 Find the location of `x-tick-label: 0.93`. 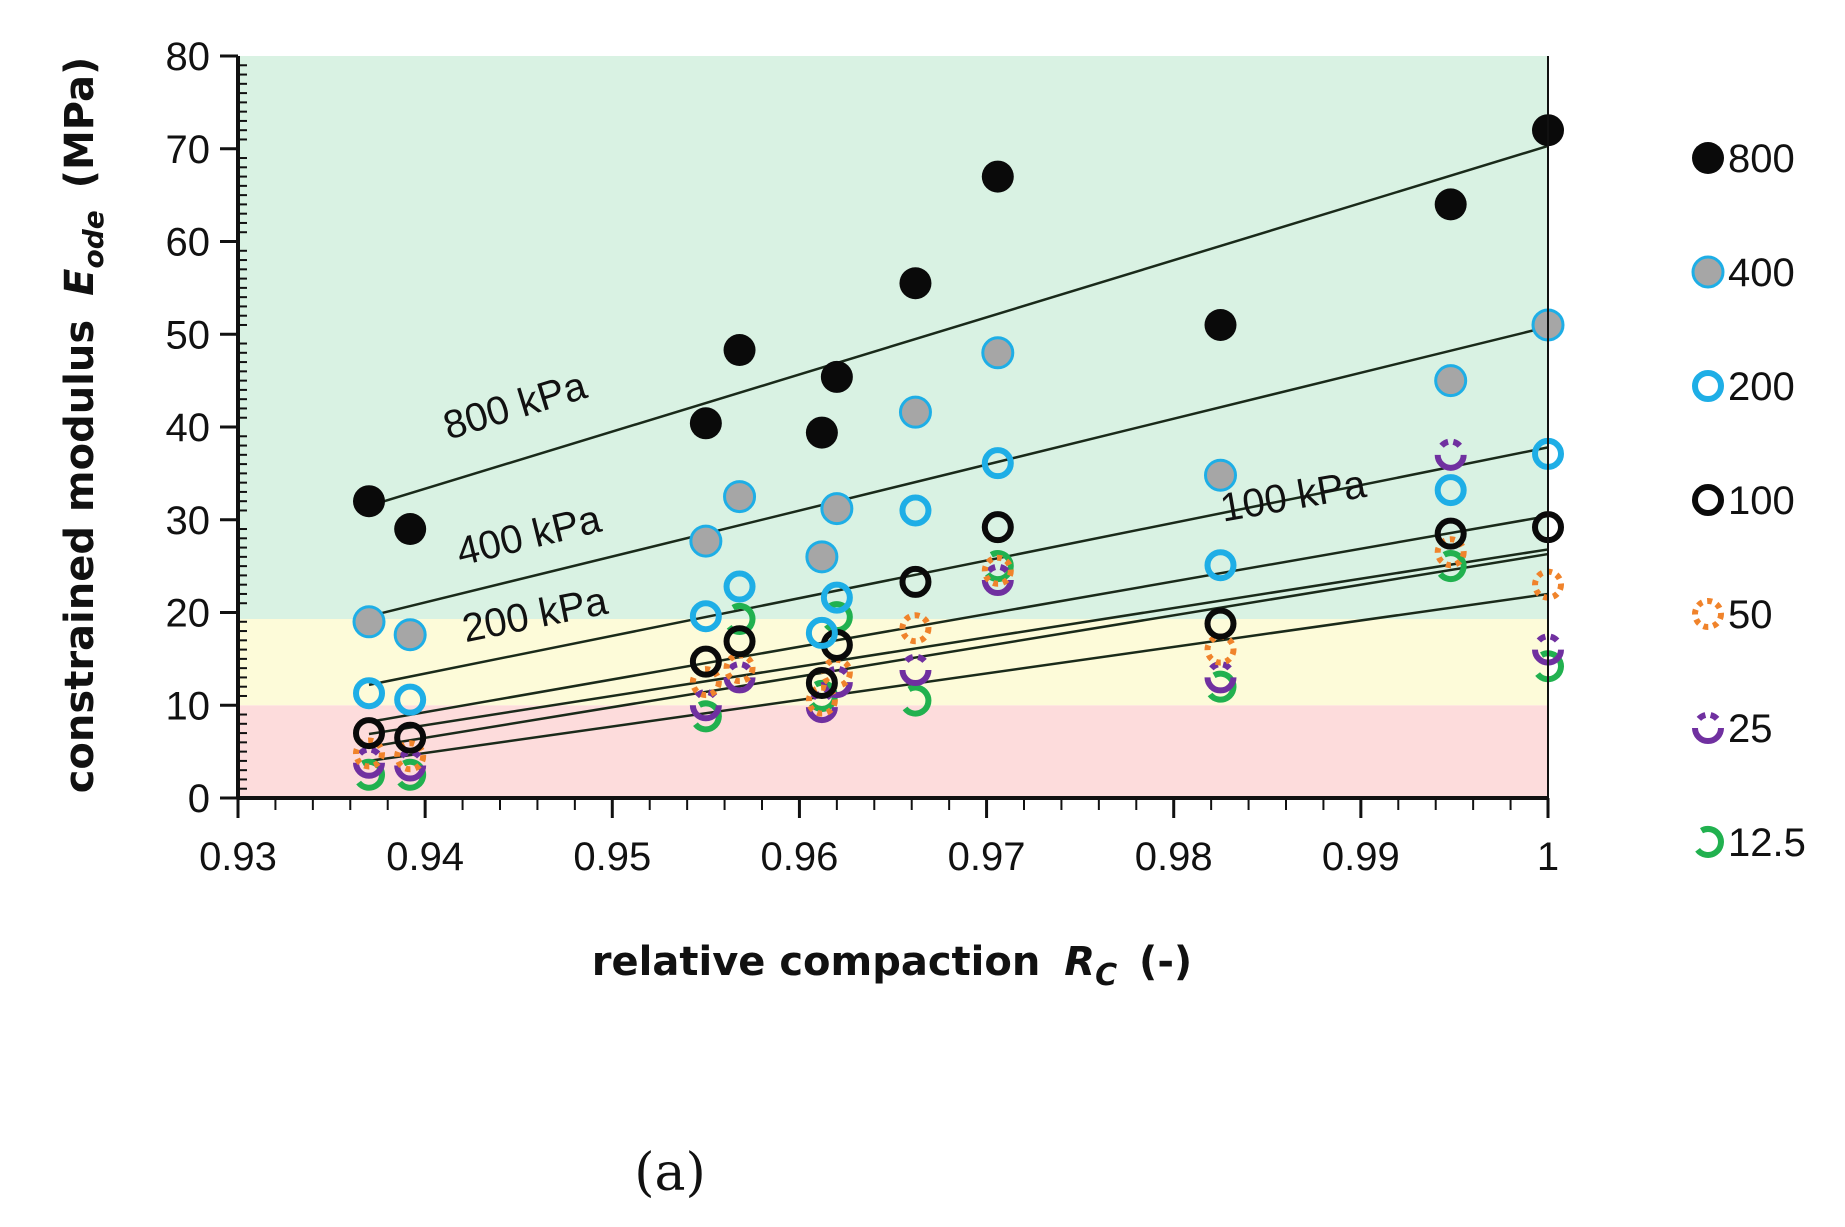

x-tick-label: 0.93 is located at coordinates (238, 857).